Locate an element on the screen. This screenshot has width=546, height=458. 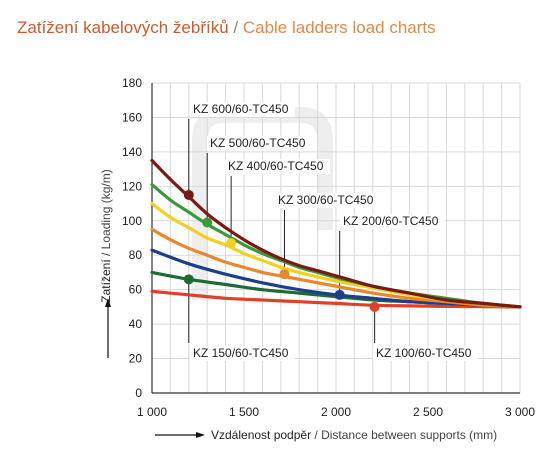
y-tick-label: 20 is located at coordinates (136, 359).